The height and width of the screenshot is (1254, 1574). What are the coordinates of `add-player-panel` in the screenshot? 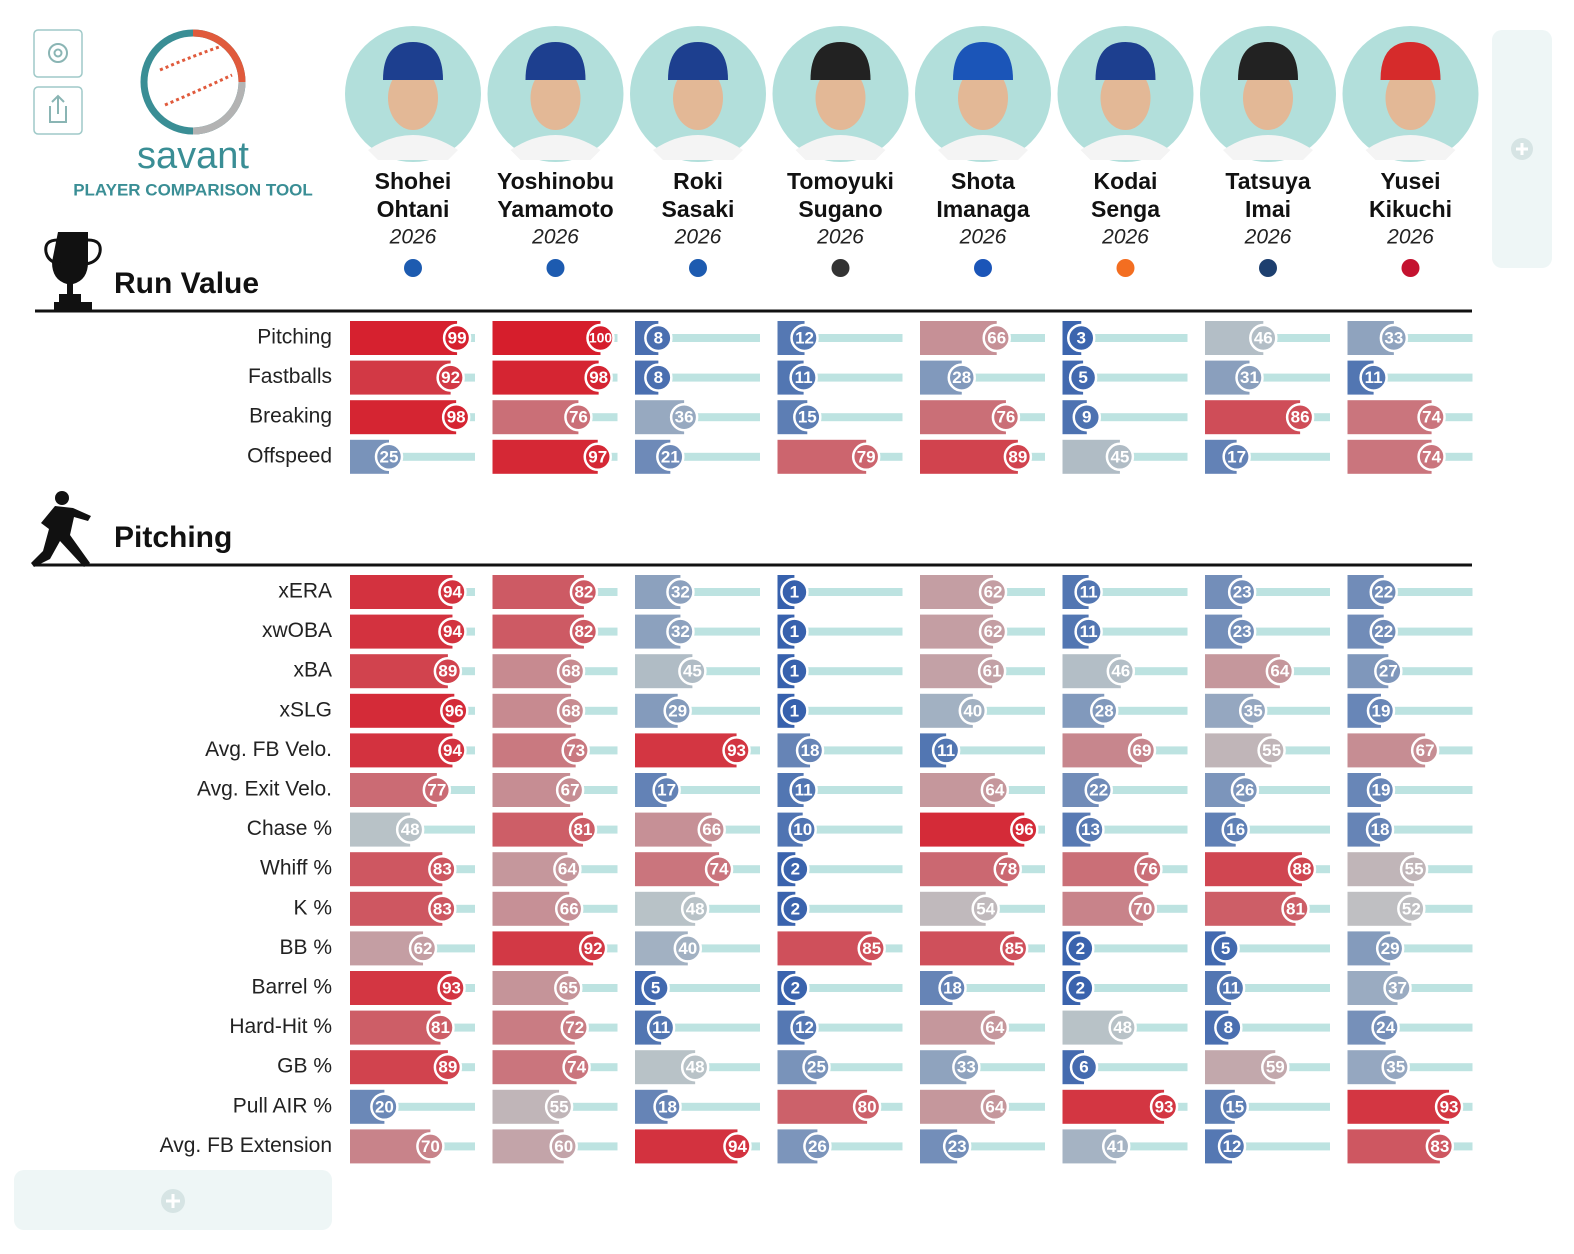 It's located at (1522, 149).